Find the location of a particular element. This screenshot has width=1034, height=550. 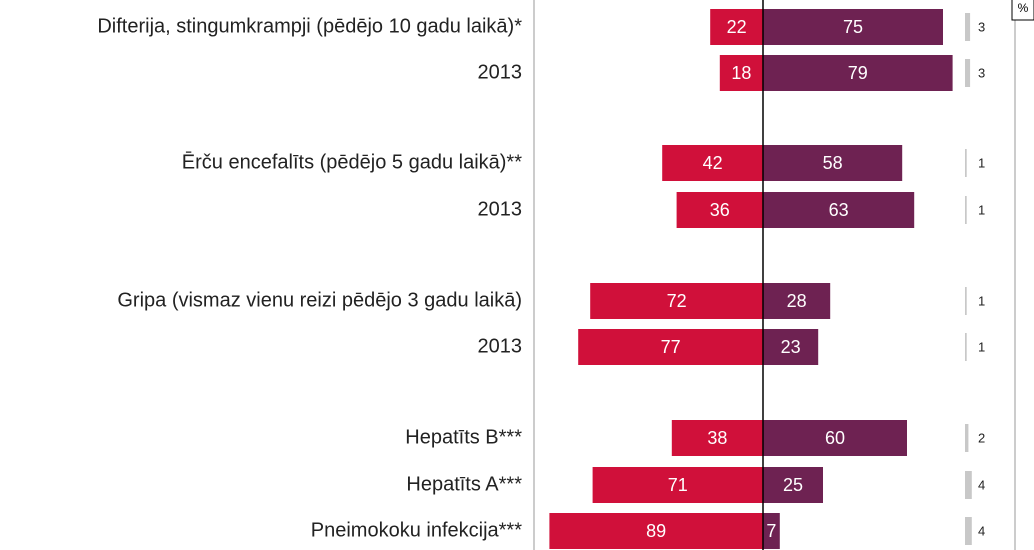

value-label: 71 is located at coordinates (678, 485).